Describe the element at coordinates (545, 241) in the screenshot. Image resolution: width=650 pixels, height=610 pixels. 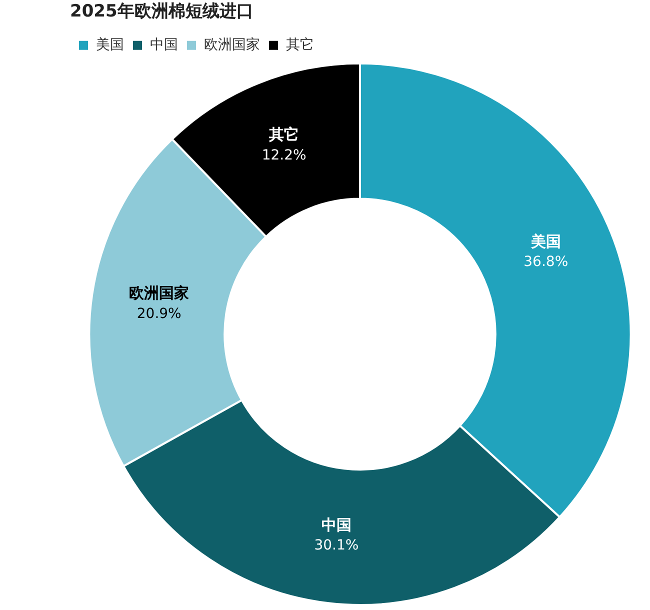
I see `slice-label: 美国` at that location.